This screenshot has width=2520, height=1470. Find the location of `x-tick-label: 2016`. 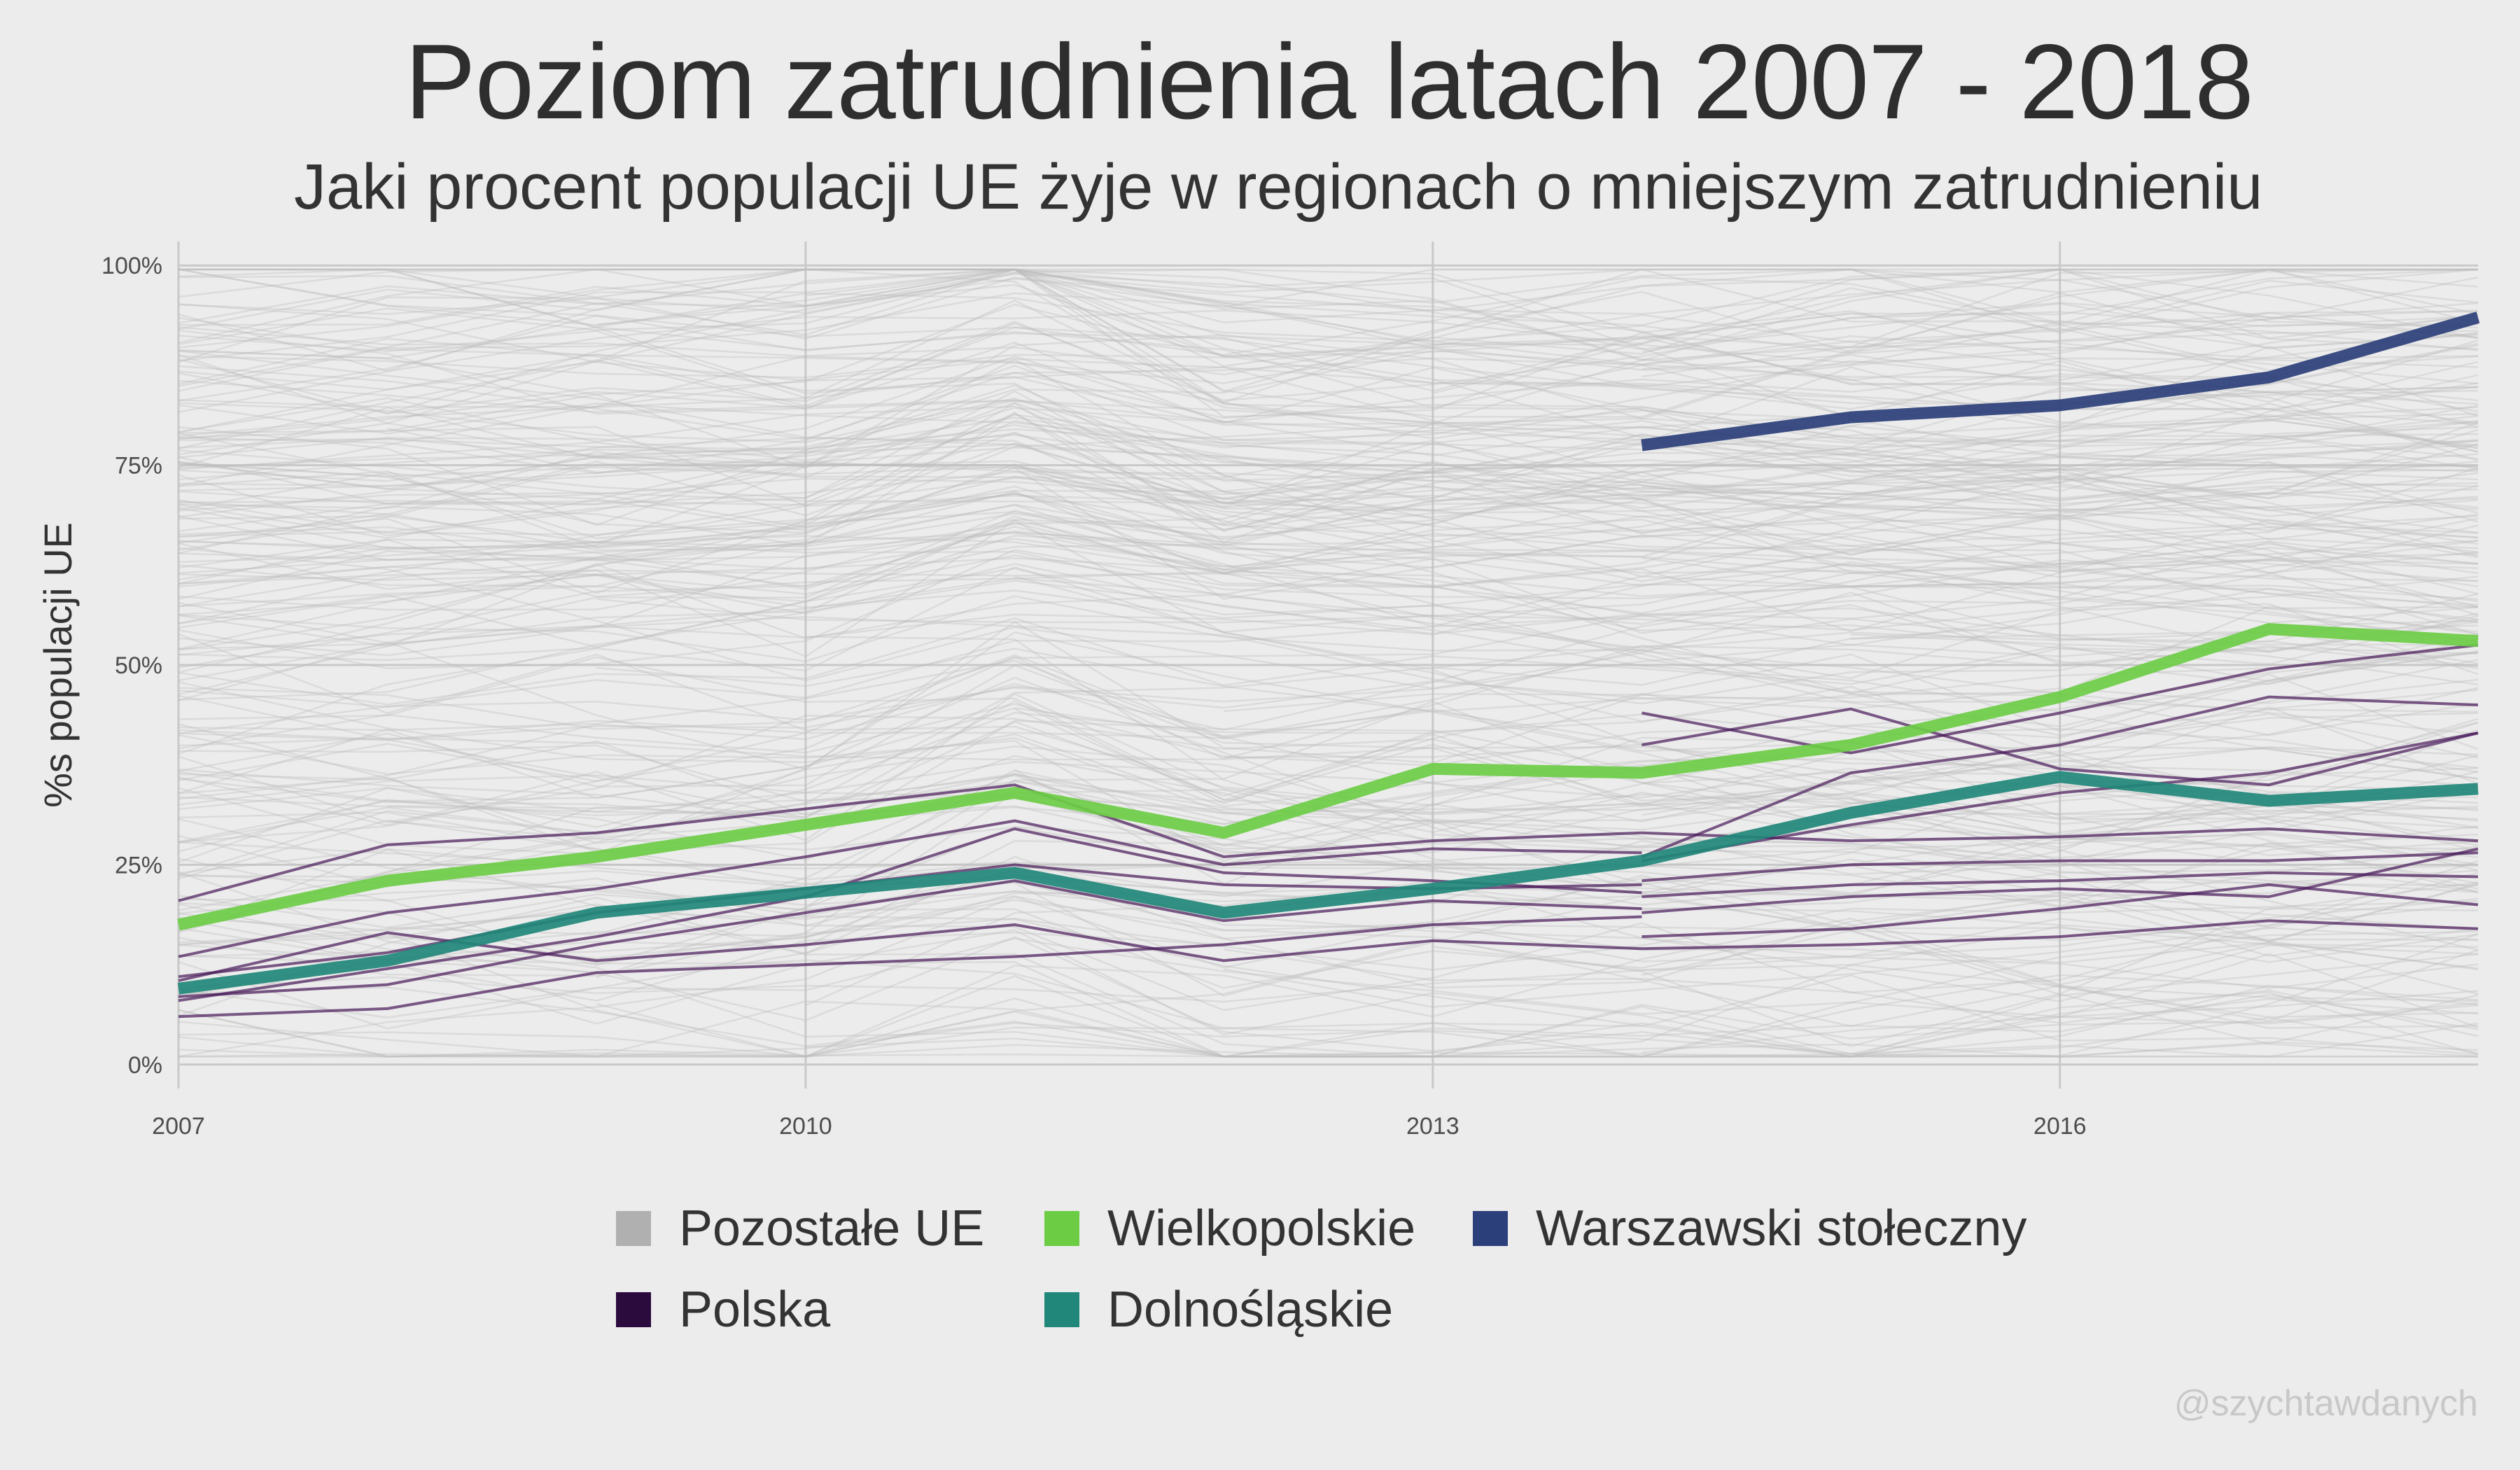

x-tick-label: 2016 is located at coordinates (2060, 1126).